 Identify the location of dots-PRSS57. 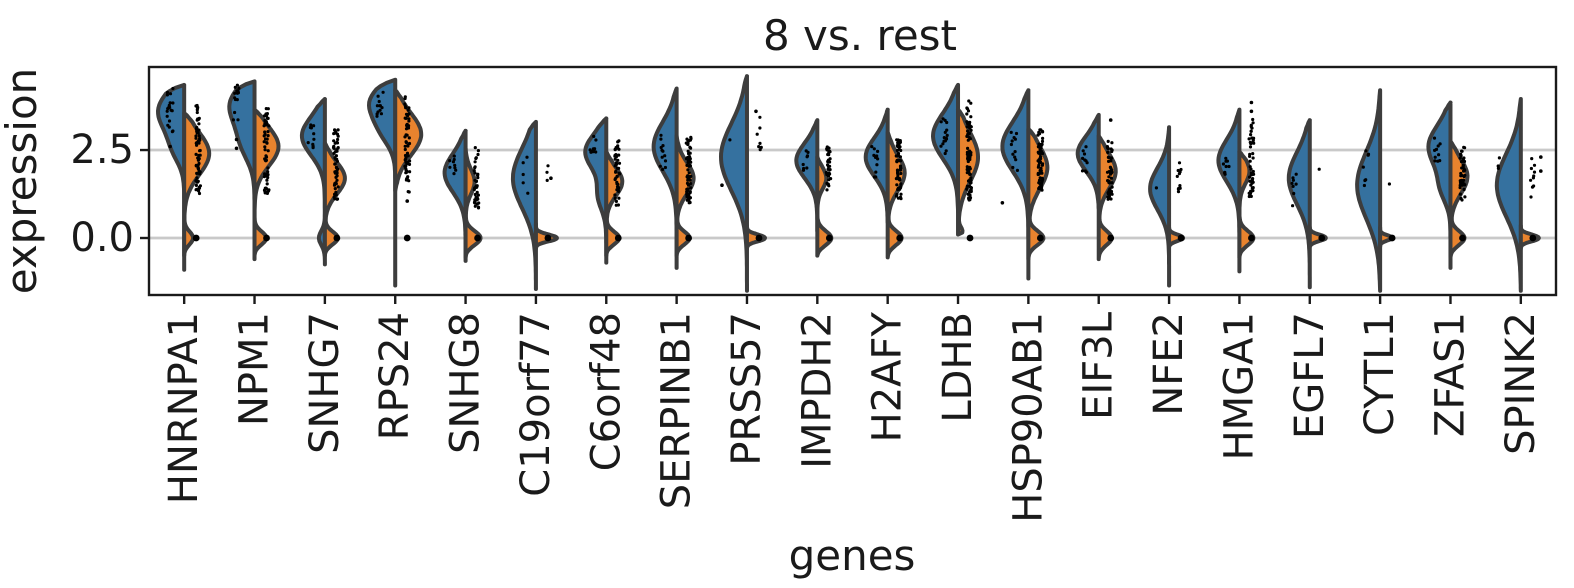
(741, 175).